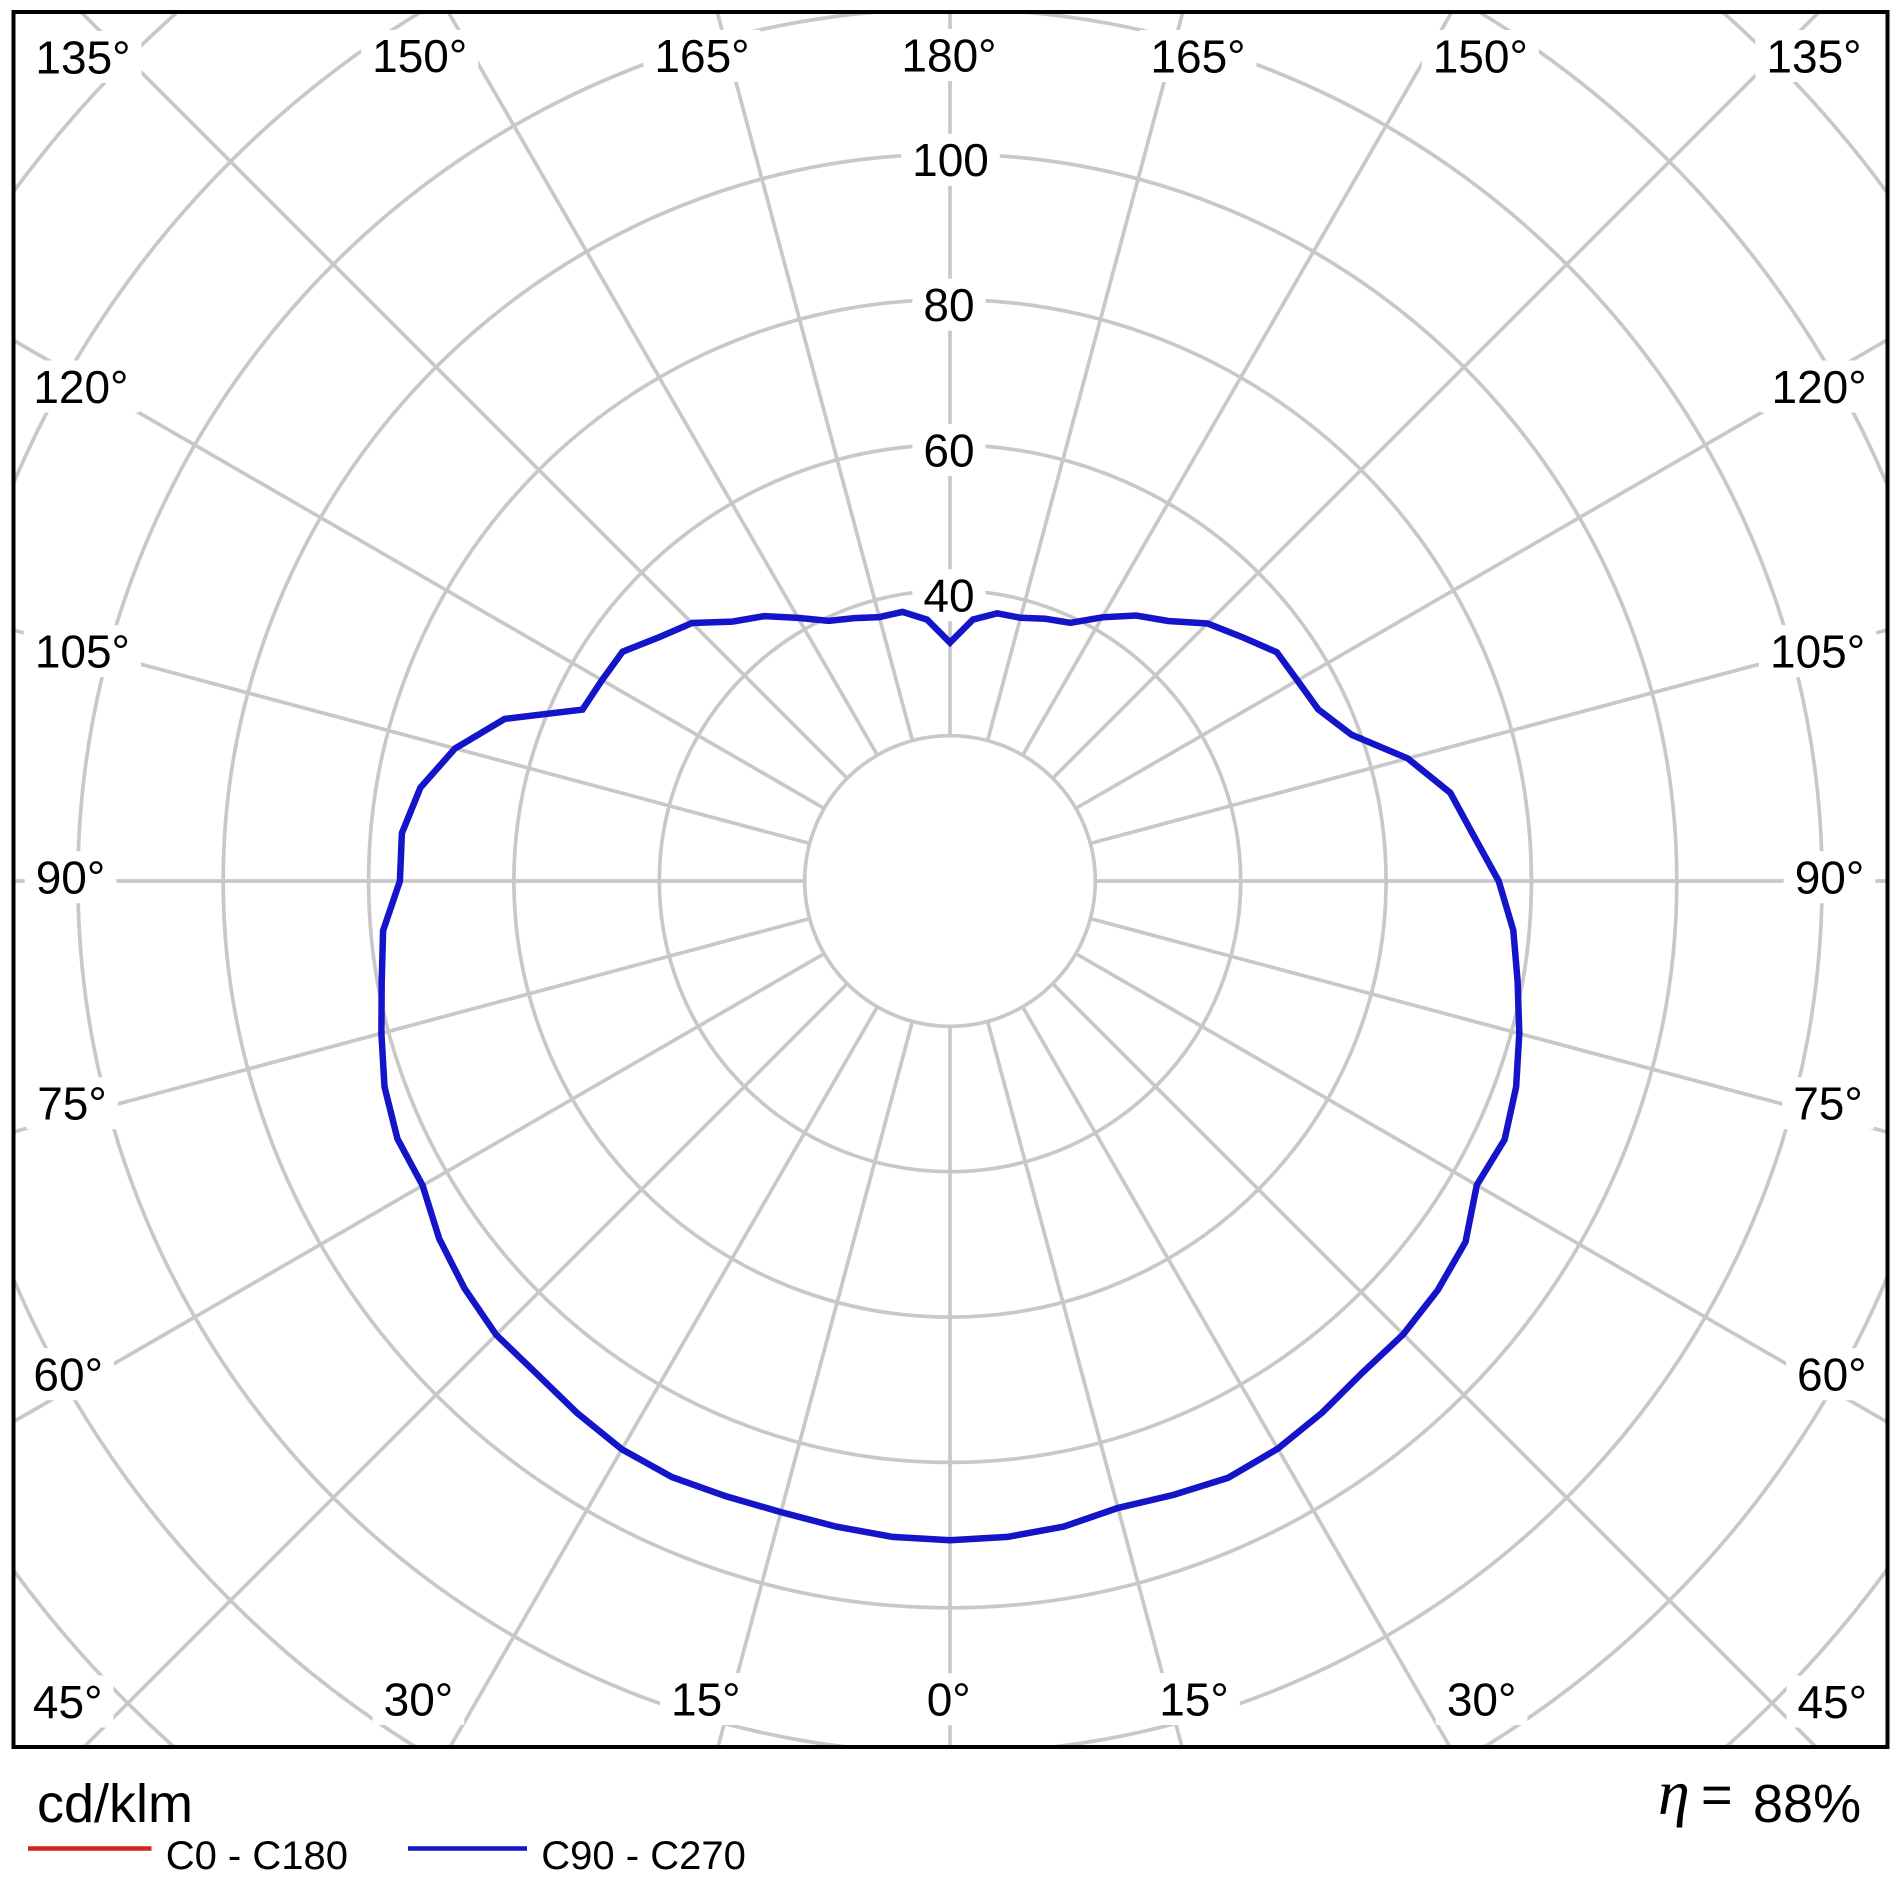 This screenshot has width=1900, height=1900. I want to click on svg-text: 0°, so click(949, 1700).